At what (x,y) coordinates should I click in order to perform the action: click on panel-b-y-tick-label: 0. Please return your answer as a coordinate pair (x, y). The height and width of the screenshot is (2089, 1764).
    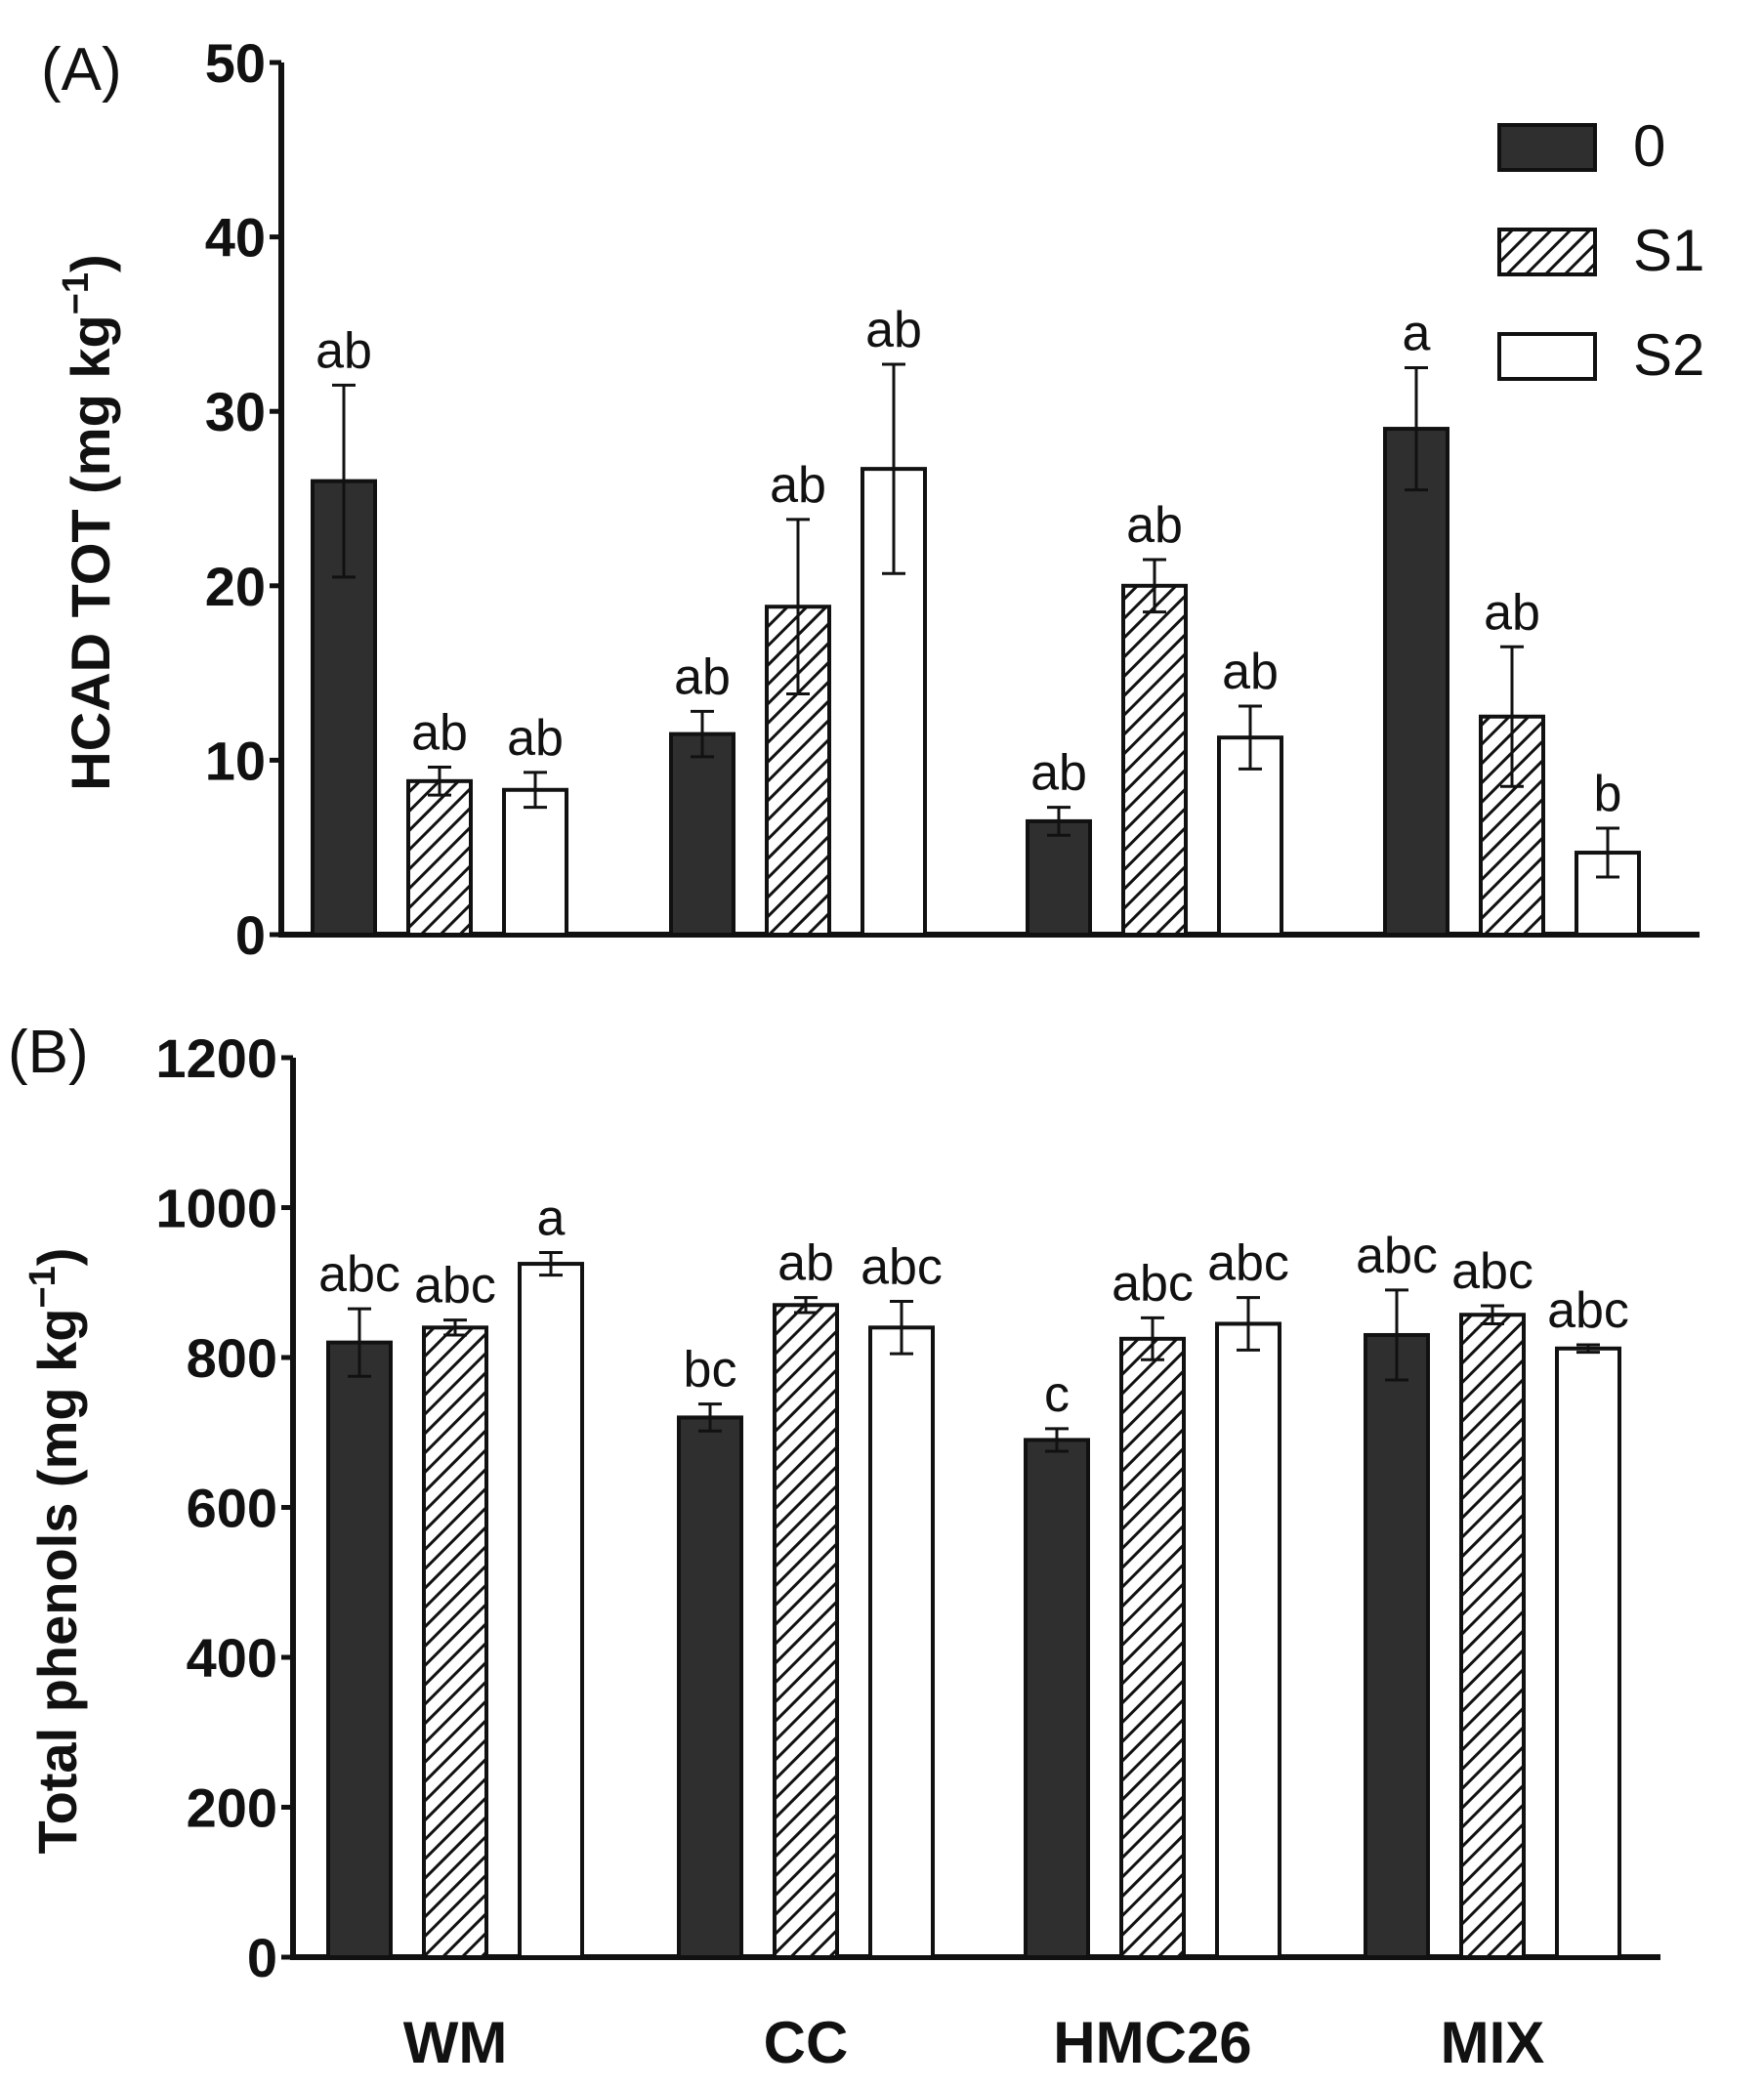
    Looking at the image, I should click on (262, 1957).